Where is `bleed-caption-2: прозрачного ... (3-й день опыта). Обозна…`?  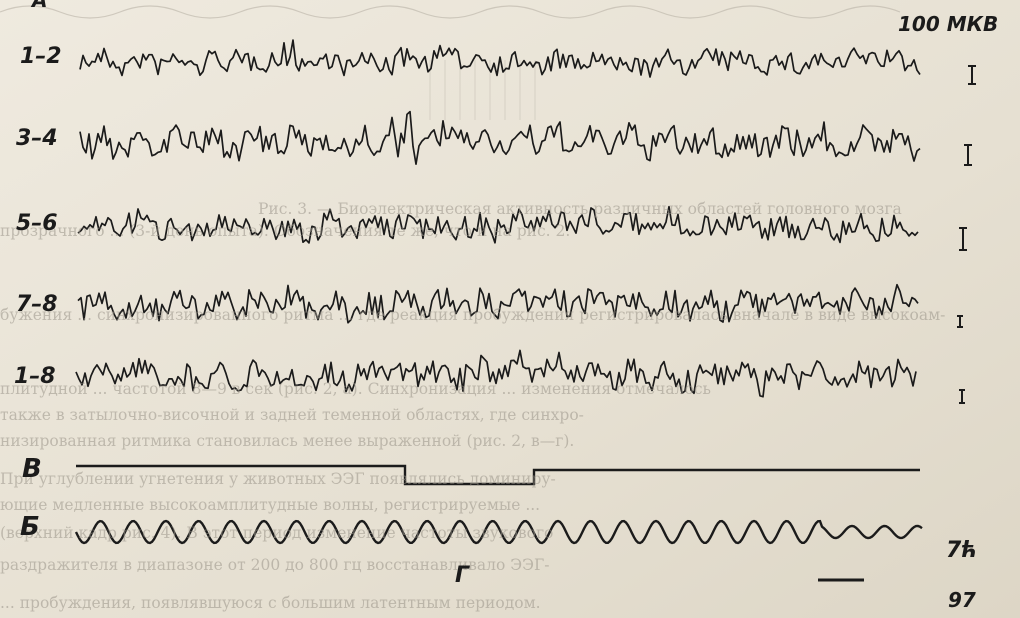
bleed-caption-2: прозрачного ... (3-й день опыта). Обозна… is located at coordinates (285, 231).